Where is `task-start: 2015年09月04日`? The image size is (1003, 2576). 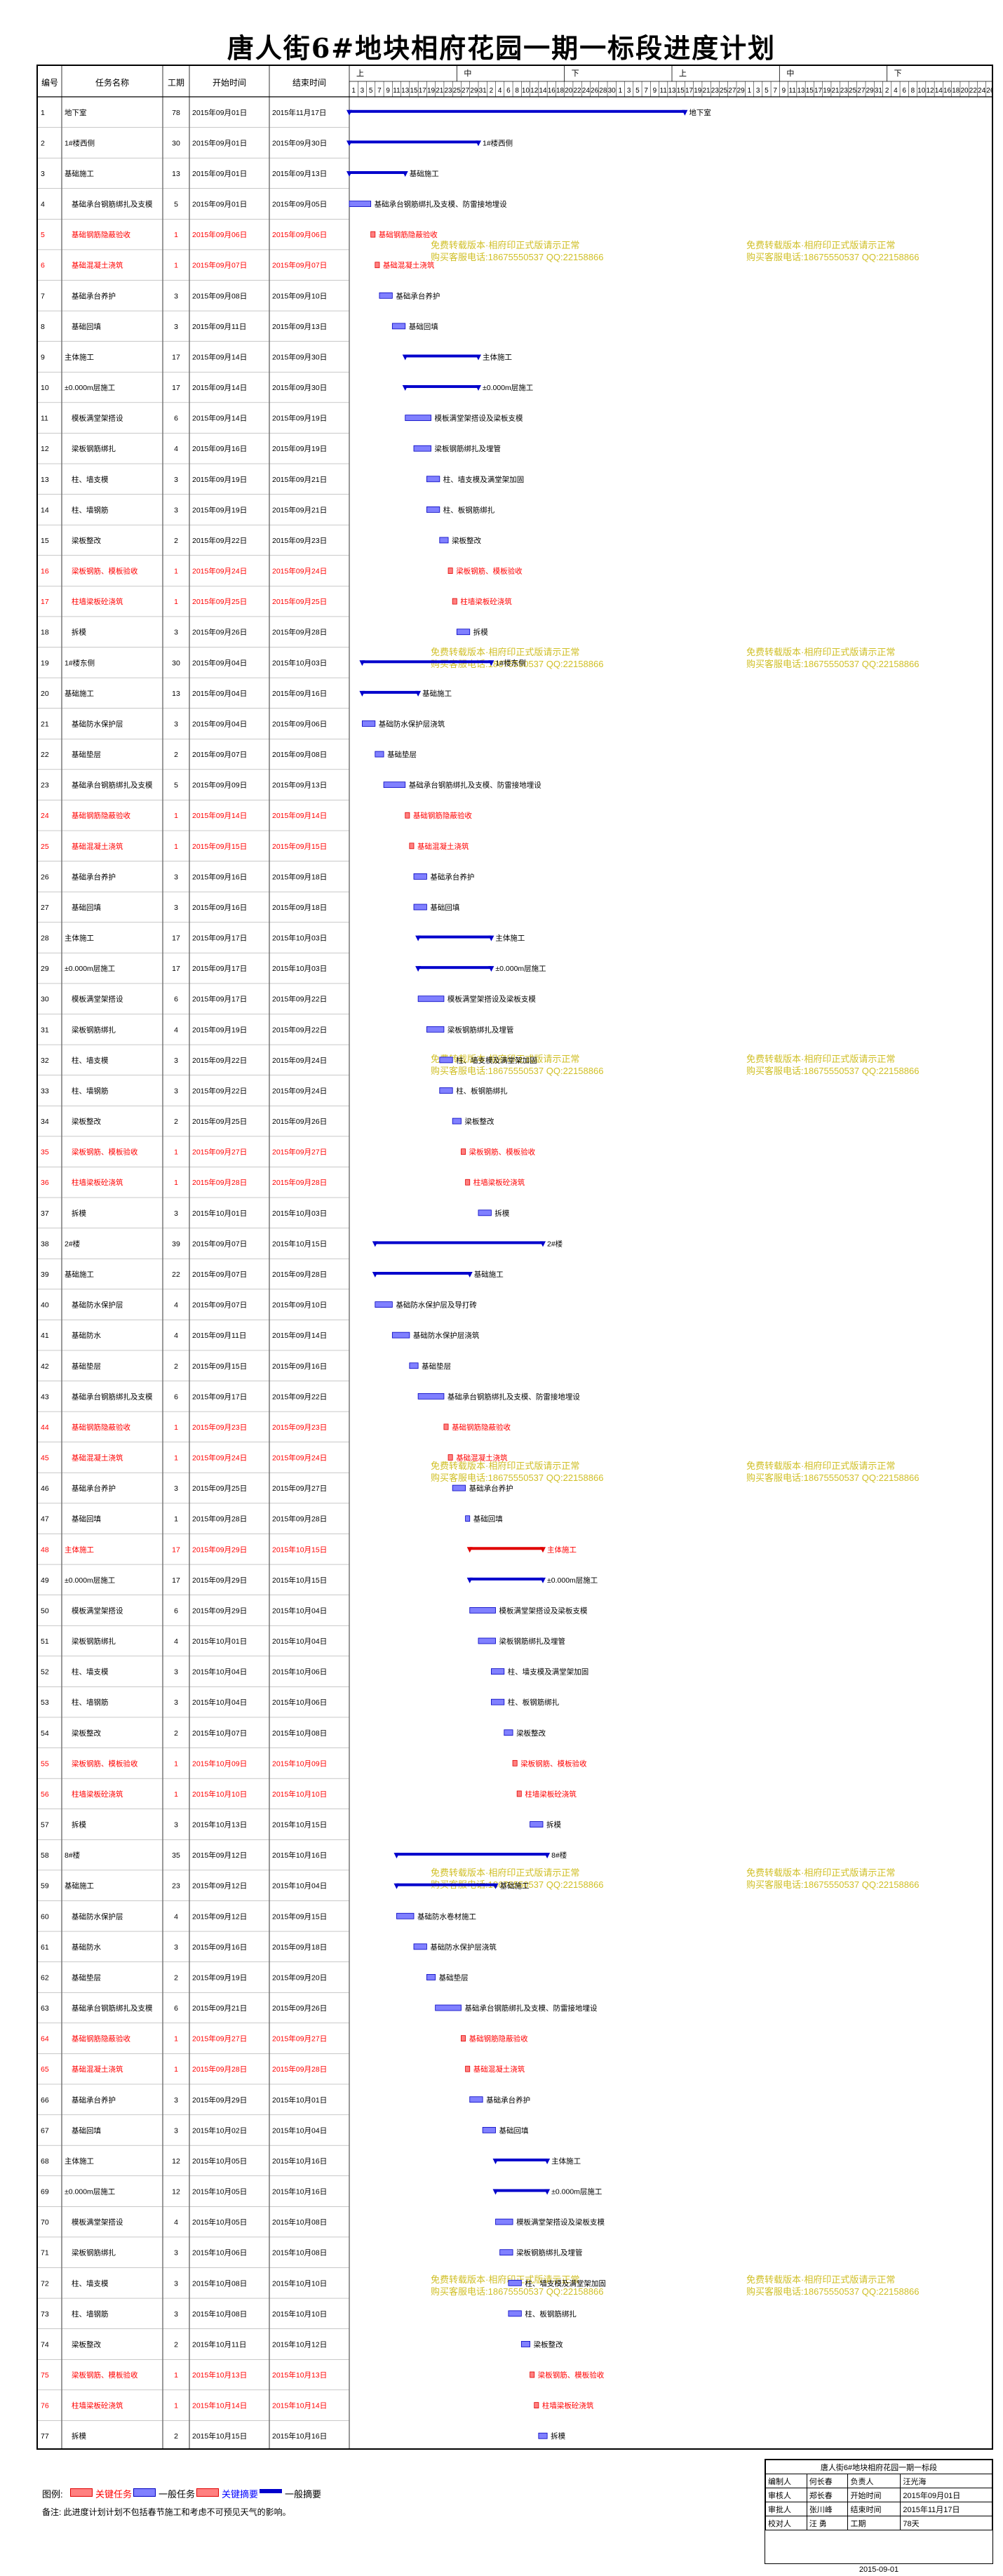
task-start: 2015年09月04日 is located at coordinates (219, 694).